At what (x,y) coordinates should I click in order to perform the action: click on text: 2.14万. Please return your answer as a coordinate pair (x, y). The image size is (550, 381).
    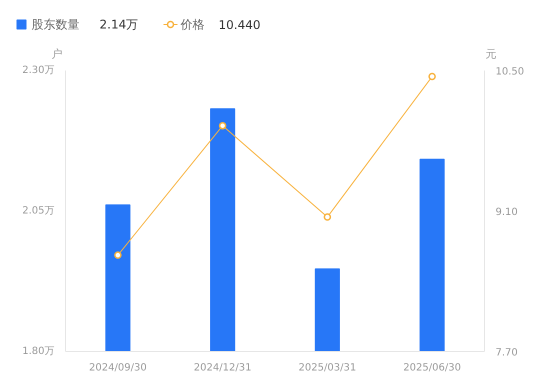
    Looking at the image, I should click on (119, 25).